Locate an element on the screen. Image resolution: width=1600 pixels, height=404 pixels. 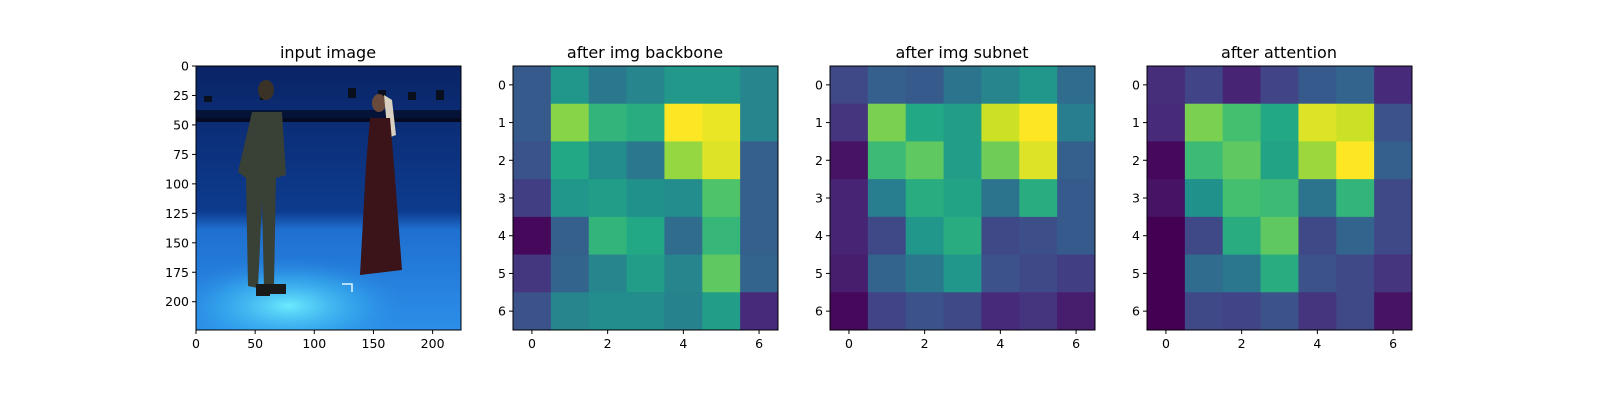
axes: 0 50 100 150 200 0 25 50 75 100 125 150 175 200 is located at coordinates (304, 205).